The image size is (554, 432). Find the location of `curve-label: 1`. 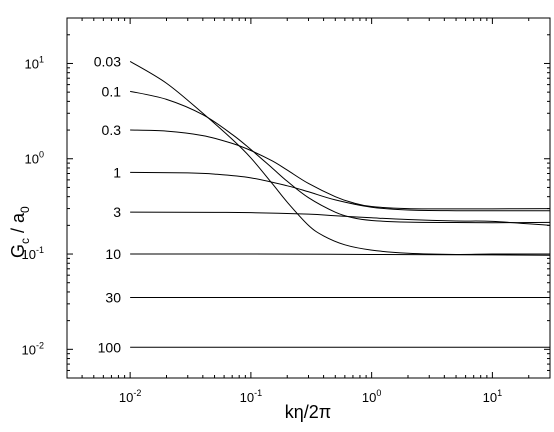

curve-label: 1 is located at coordinates (117, 172).